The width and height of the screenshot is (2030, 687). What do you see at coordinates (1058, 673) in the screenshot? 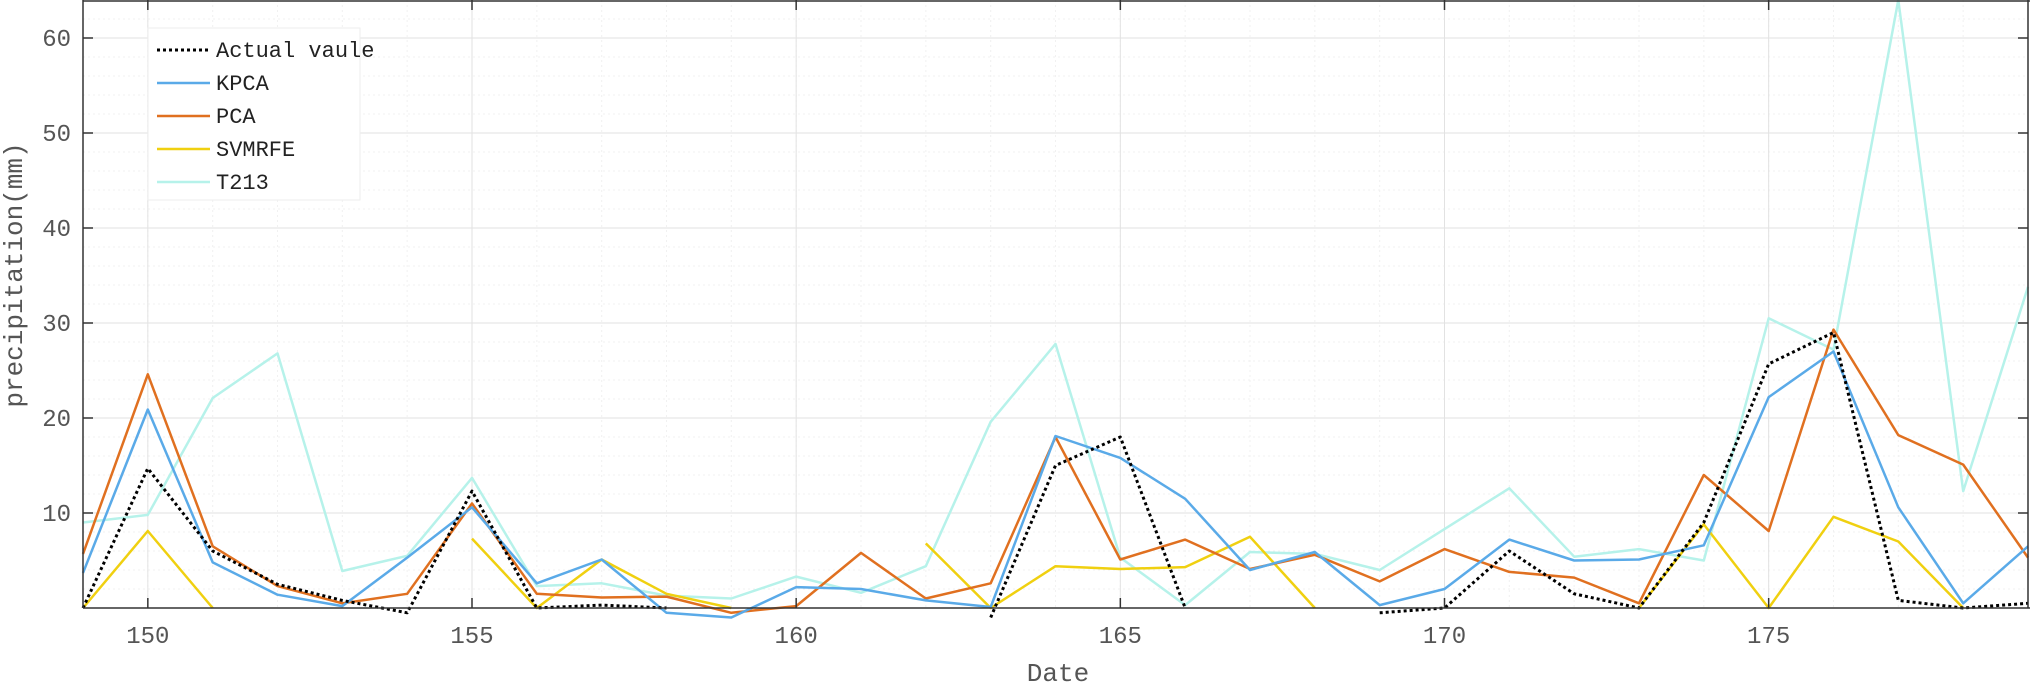
I see `x-axis-label: Date` at bounding box center [1058, 673].